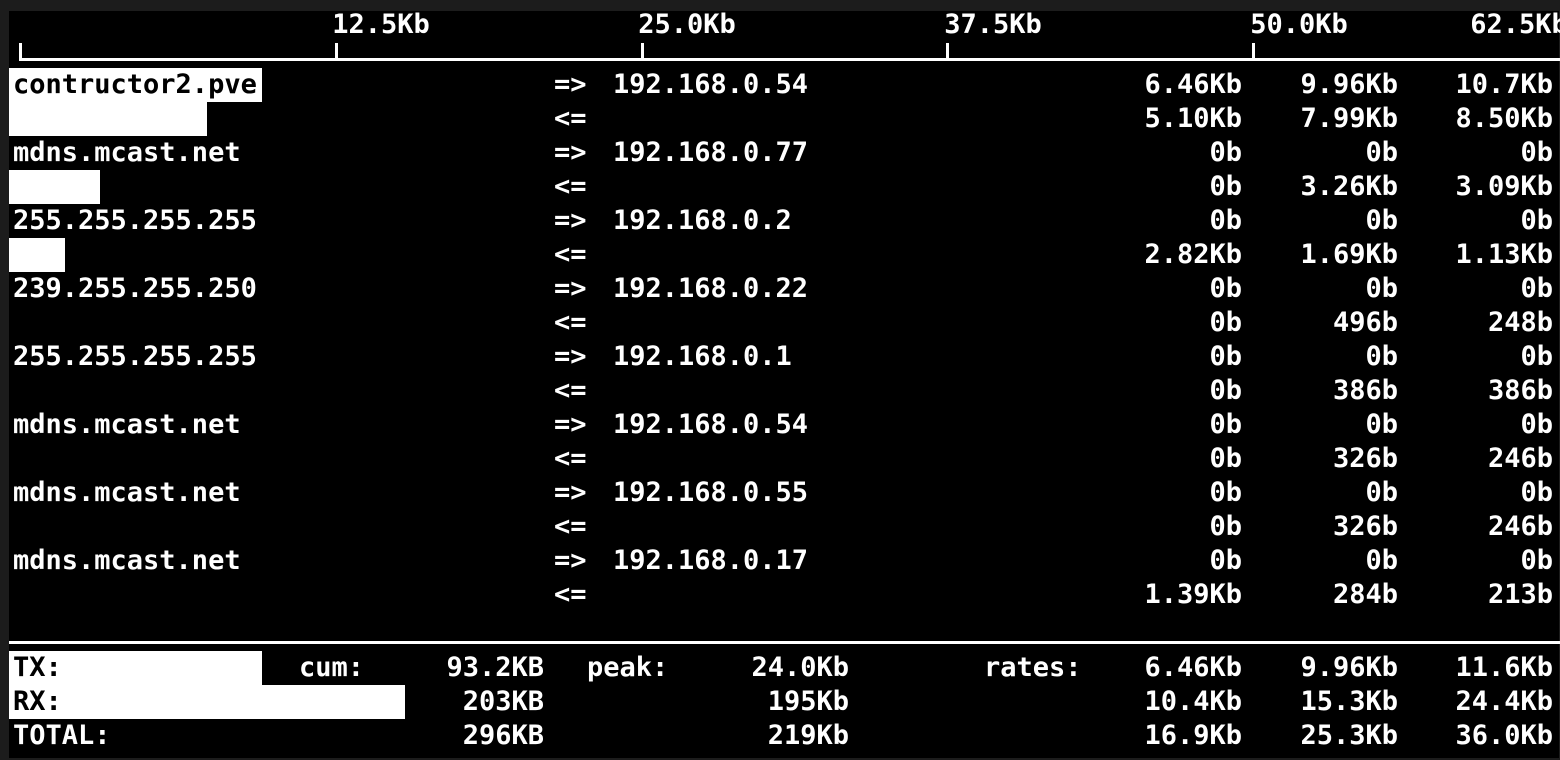 Image resolution: width=1560 pixels, height=760 pixels. What do you see at coordinates (1349, 186) in the screenshot?
I see `rate-10s: 3.26Kb` at bounding box center [1349, 186].